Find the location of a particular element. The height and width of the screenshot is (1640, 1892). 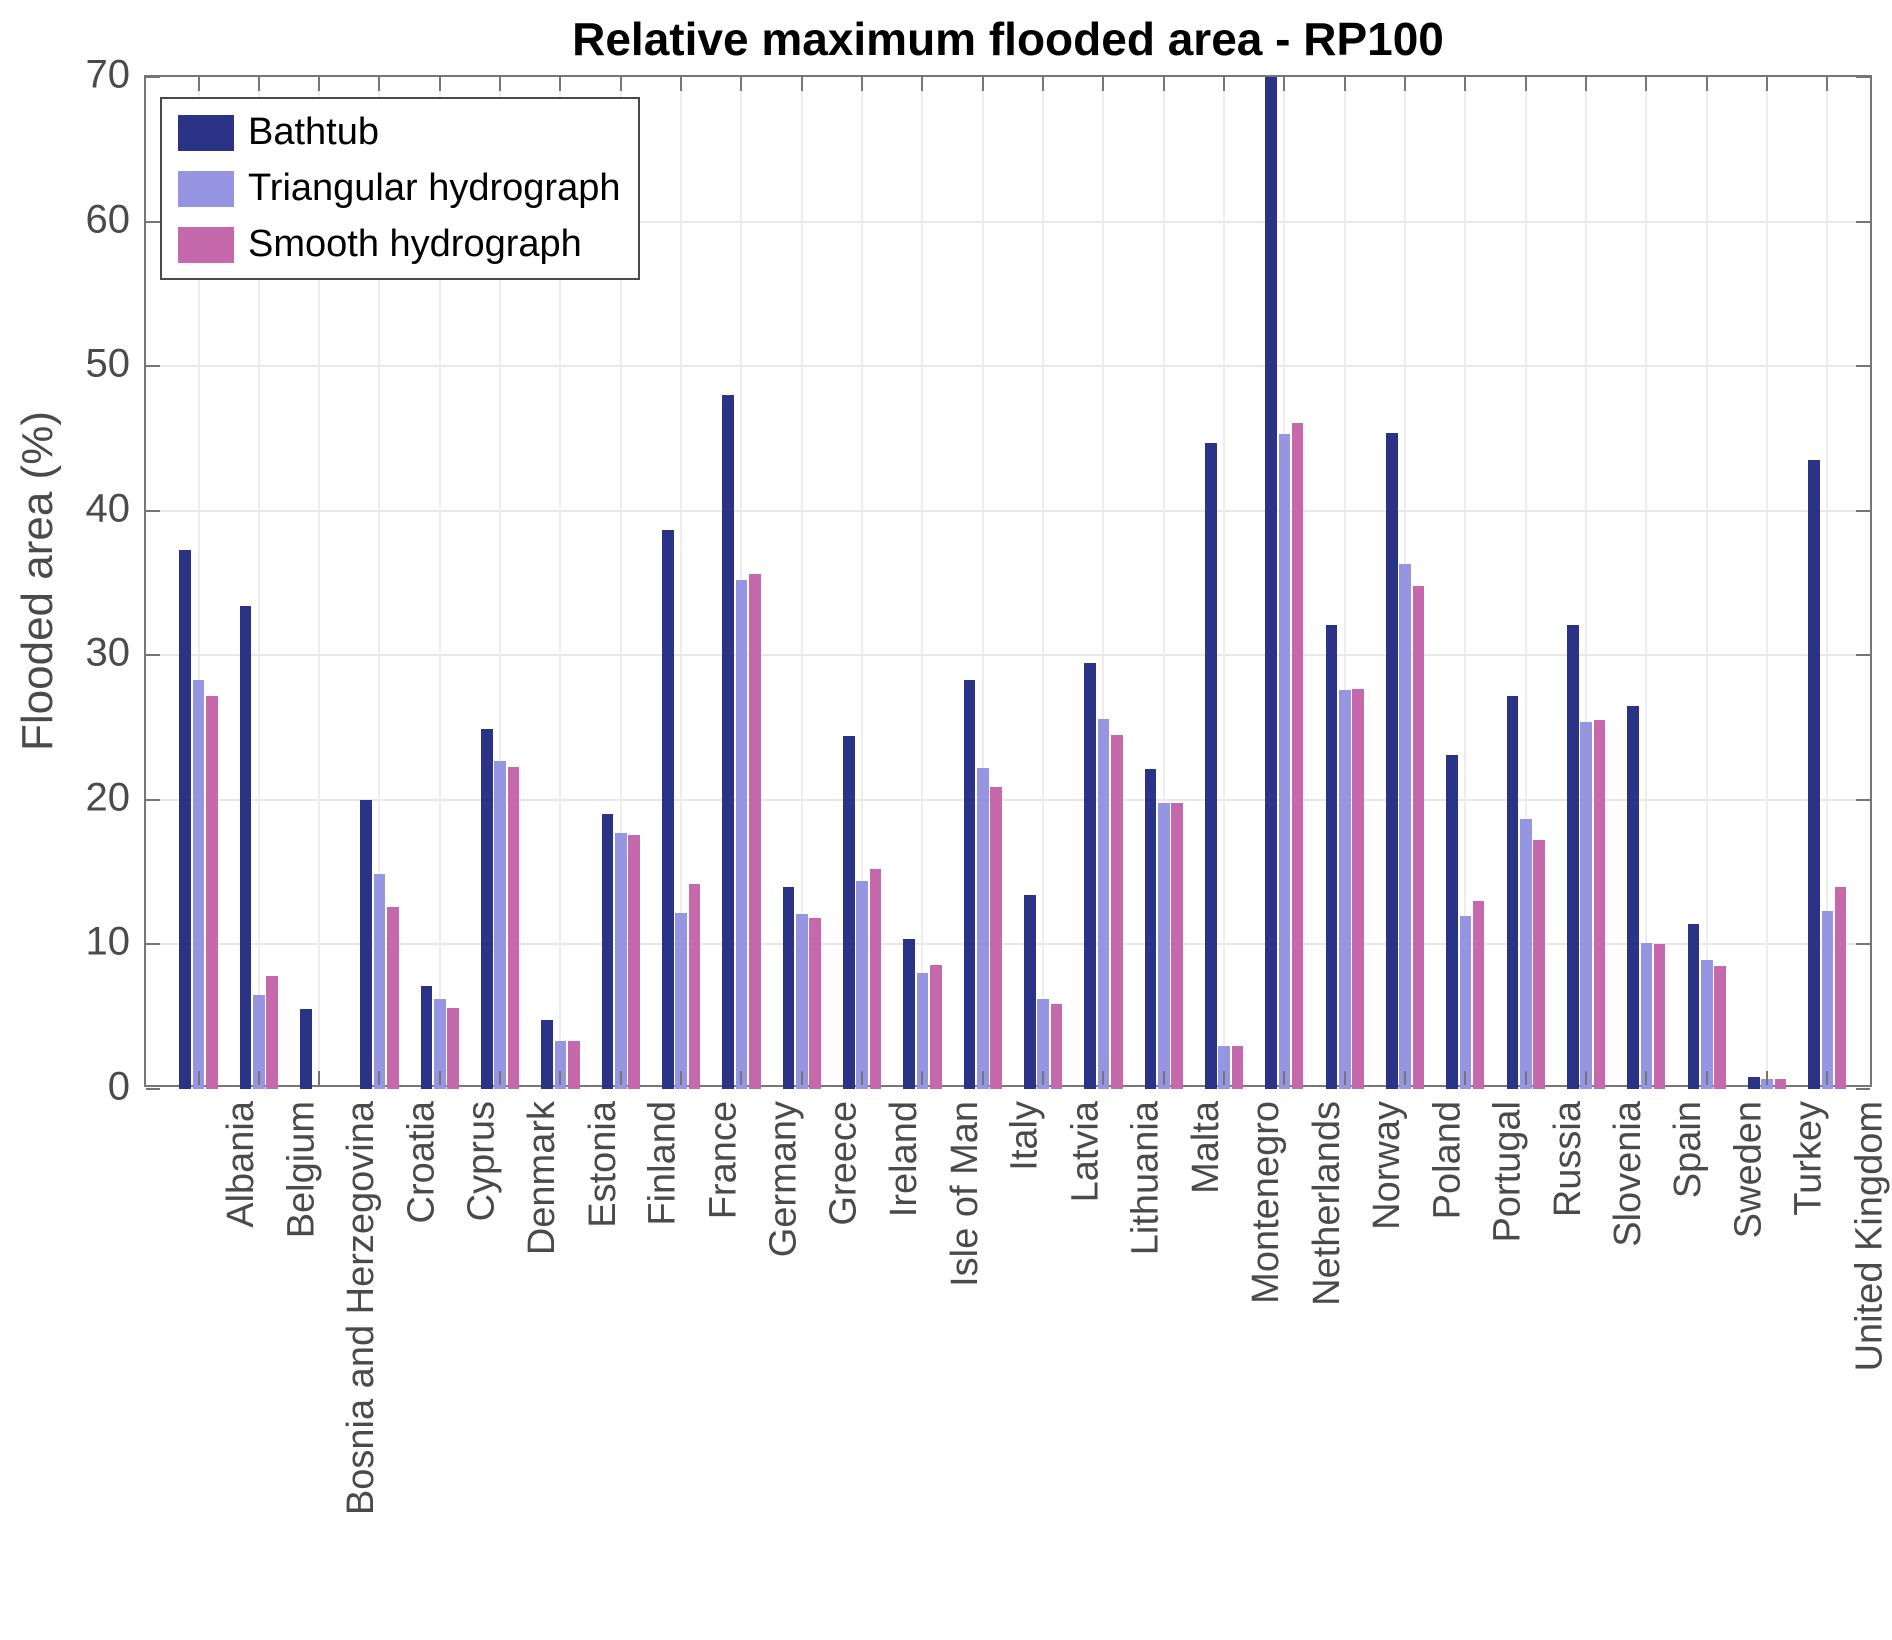

x-tick-label-text: Turkey is located at coordinates (1809, 1158).